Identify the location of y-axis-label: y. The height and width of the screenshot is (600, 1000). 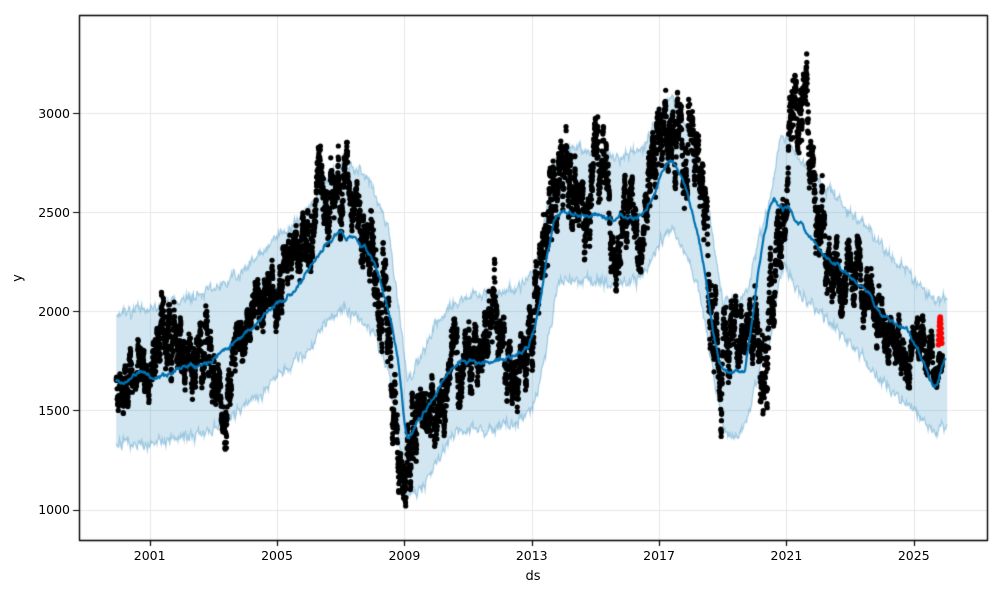
(18, 277).